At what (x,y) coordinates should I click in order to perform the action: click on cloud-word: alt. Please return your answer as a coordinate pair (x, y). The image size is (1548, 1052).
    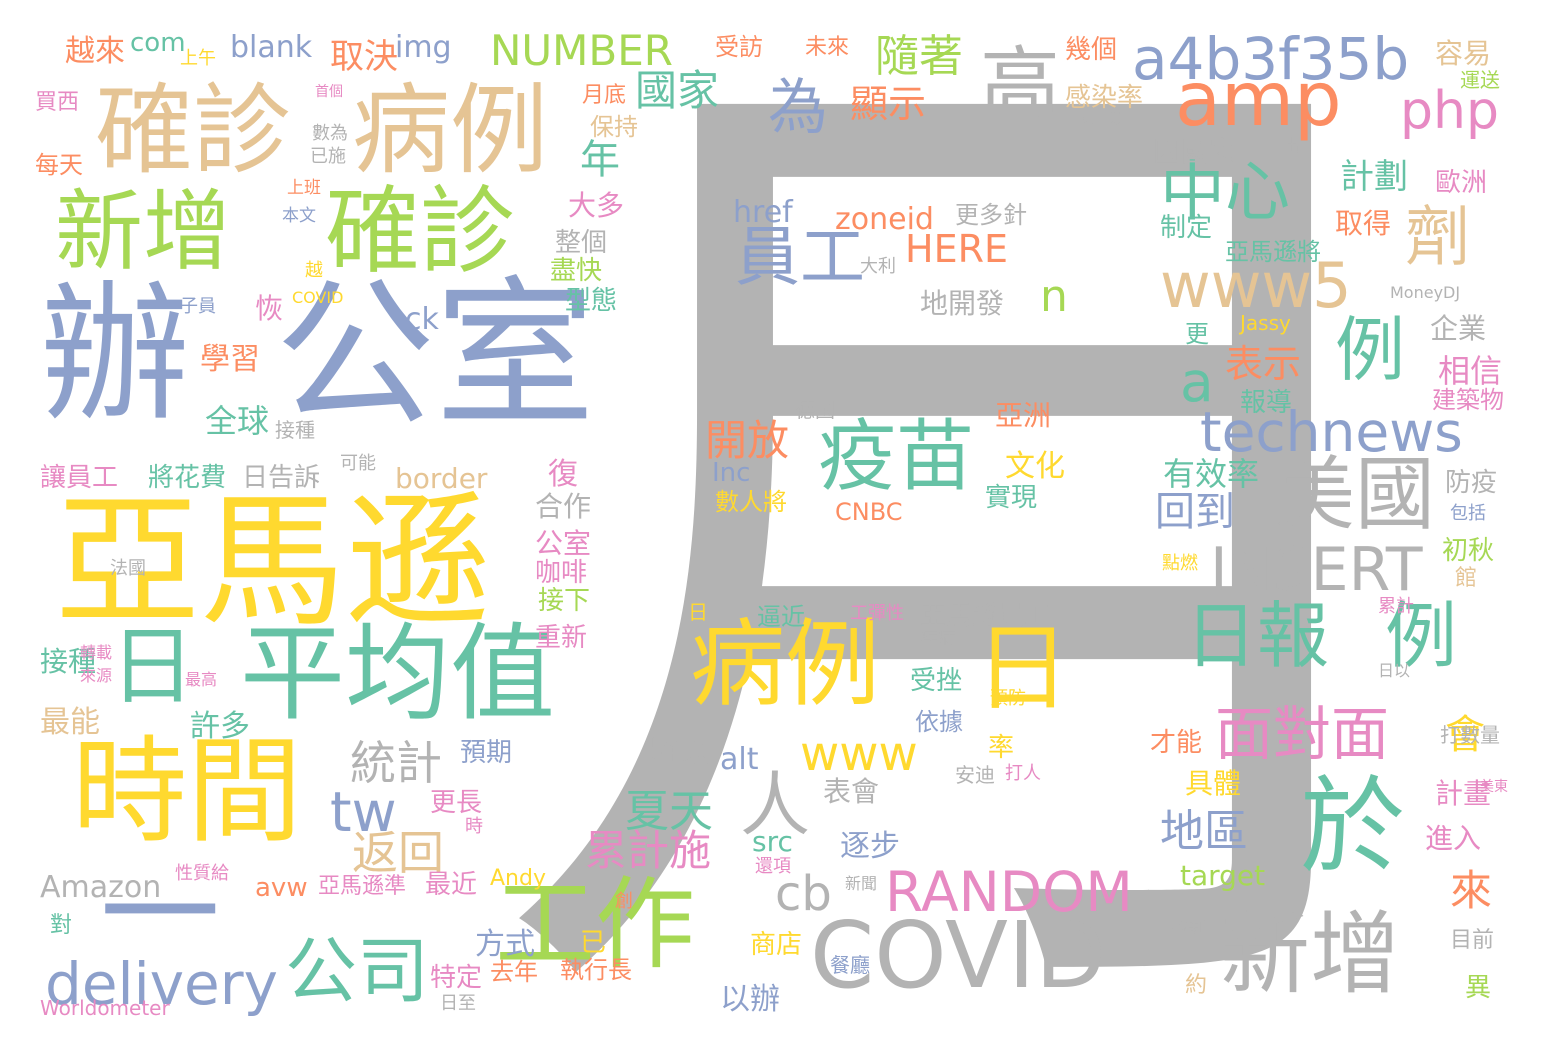
    Looking at the image, I should click on (739, 759).